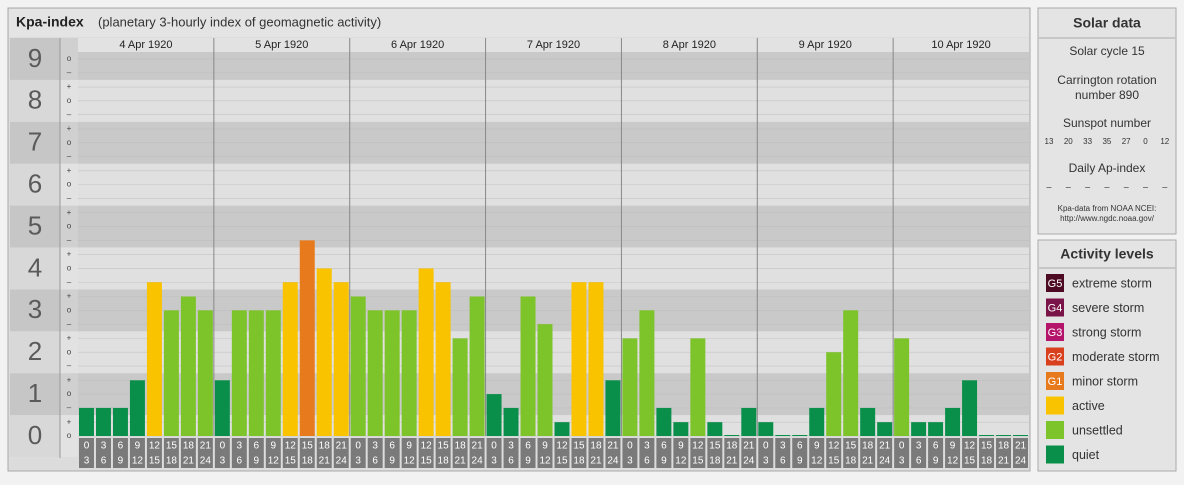 This screenshot has height=485, width=1184. I want to click on ap-value: –, so click(1087, 186).